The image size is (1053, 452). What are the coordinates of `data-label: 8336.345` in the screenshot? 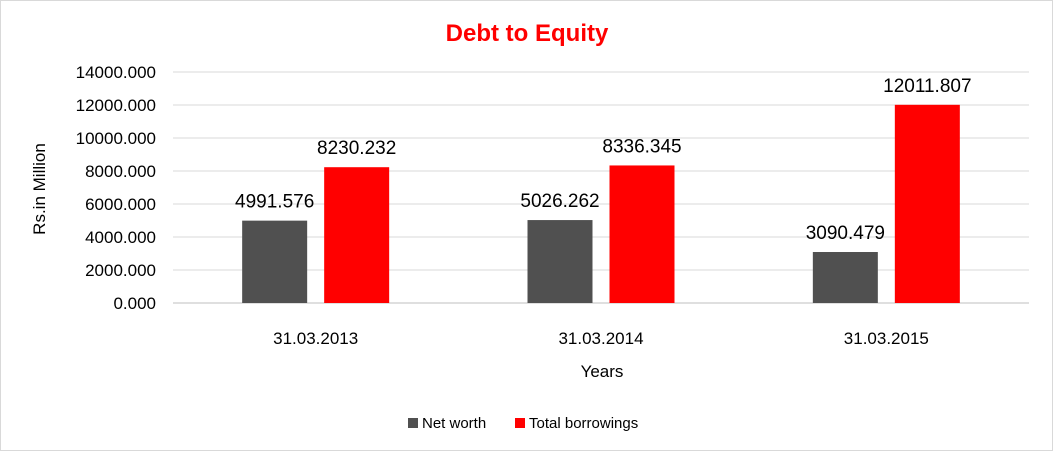 It's located at (641, 146).